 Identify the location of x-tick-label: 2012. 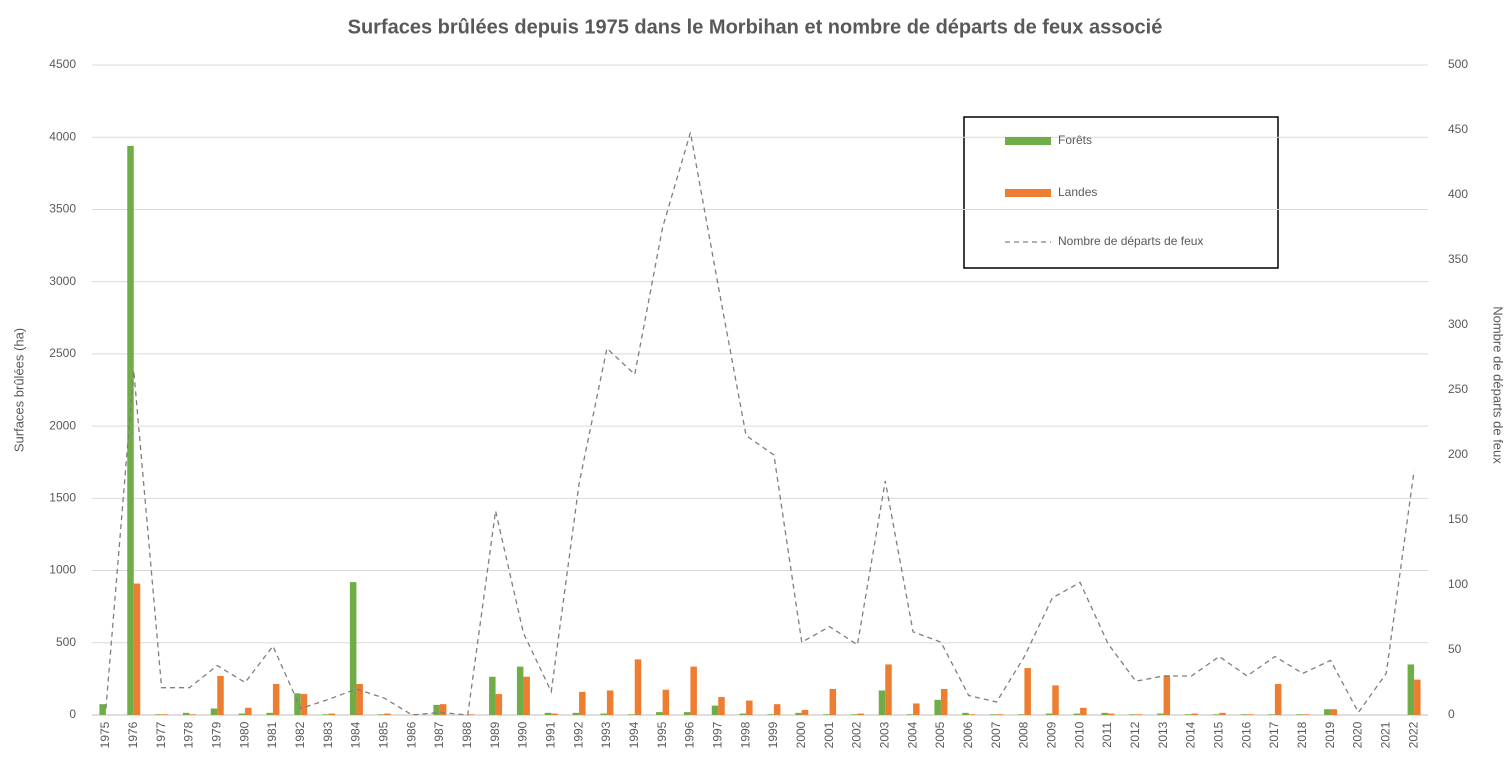
(1135, 734).